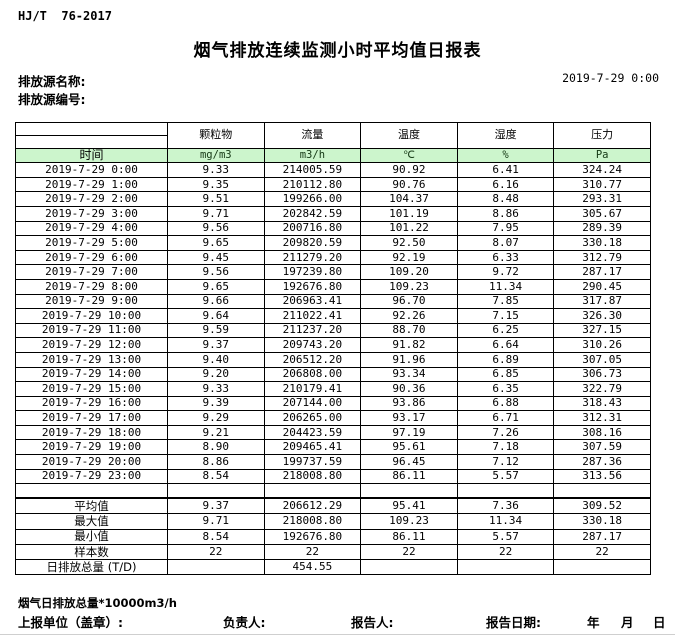 The width and height of the screenshot is (675, 637). What do you see at coordinates (216, 155) in the screenshot?
I see `unit-particulate: mg/m3` at bounding box center [216, 155].